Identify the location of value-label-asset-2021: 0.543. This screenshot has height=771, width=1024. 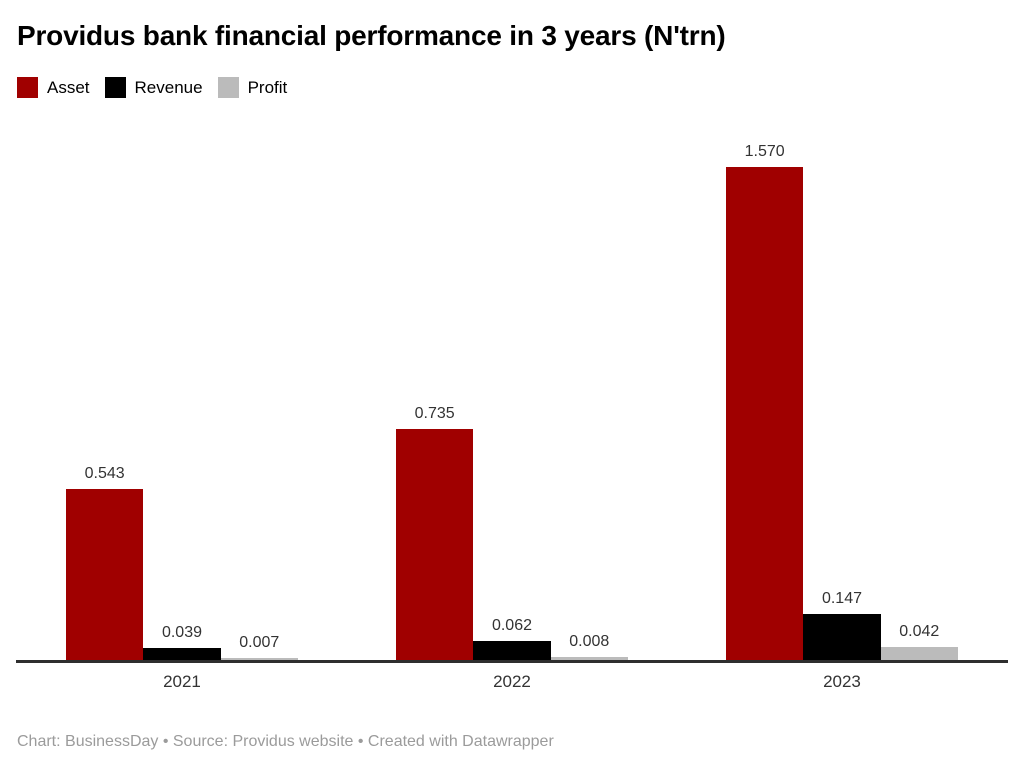
(104, 473).